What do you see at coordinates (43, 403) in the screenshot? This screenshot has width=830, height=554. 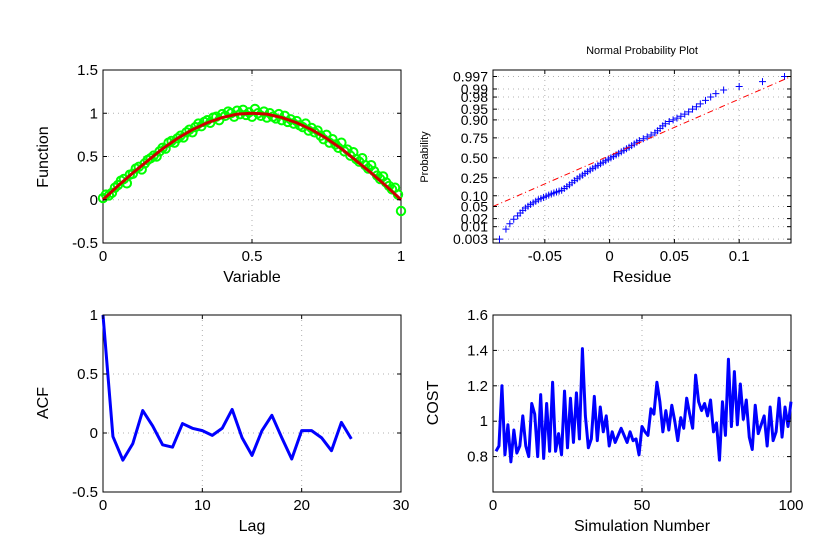 I see `y-axis-label: ACF` at bounding box center [43, 403].